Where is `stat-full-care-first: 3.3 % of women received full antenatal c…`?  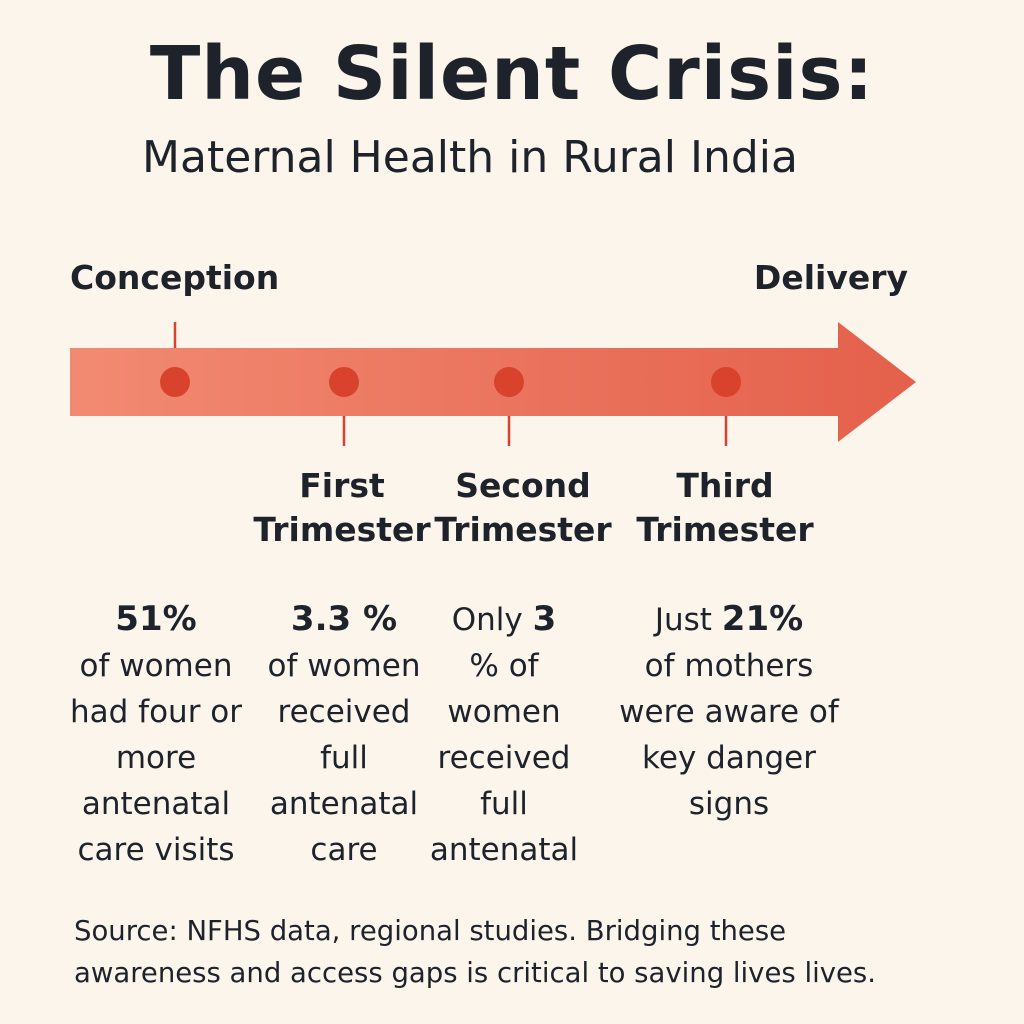
stat-full-care-first: 3.3 % of women received full antenatal c… is located at coordinates (344, 734).